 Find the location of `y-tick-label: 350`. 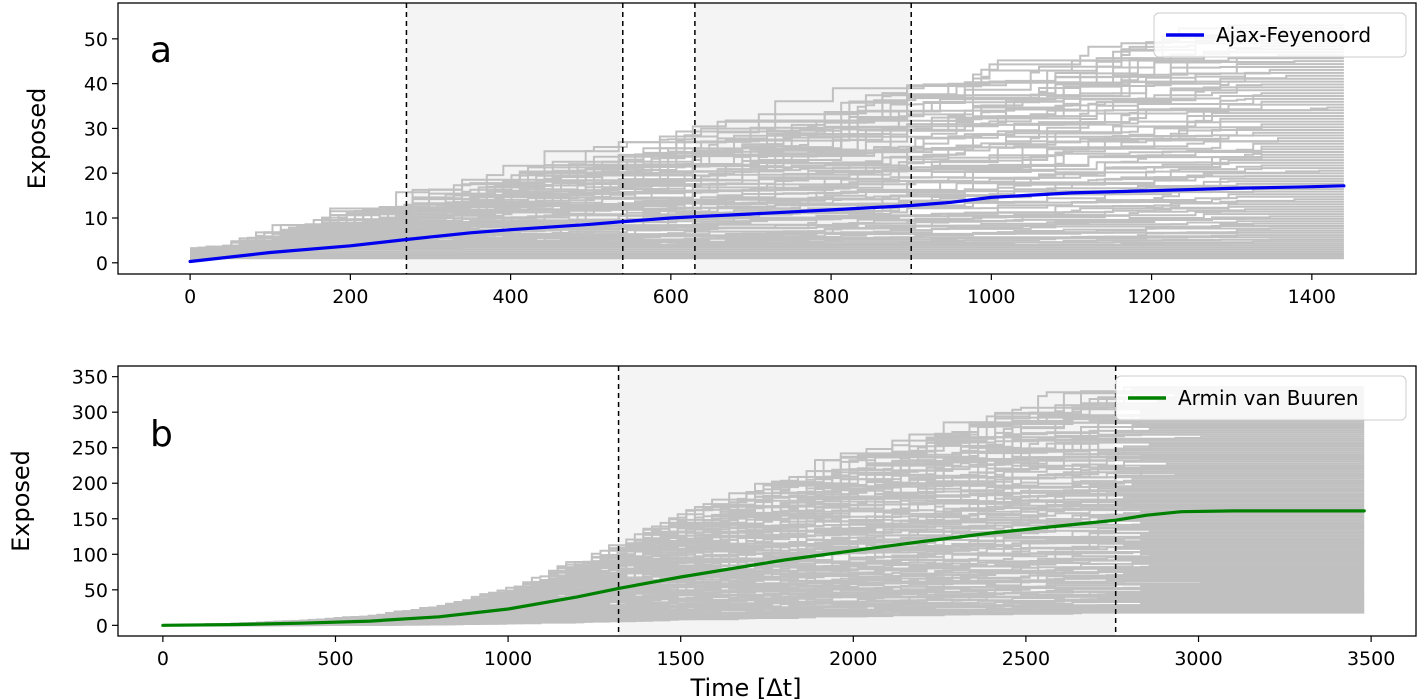

y-tick-label: 350 is located at coordinates (90, 378).